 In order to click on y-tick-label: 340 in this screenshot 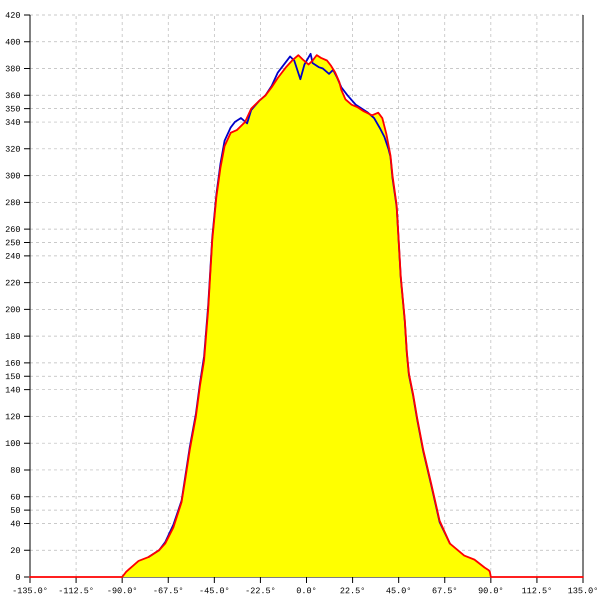, I will do `click(13, 122)`.